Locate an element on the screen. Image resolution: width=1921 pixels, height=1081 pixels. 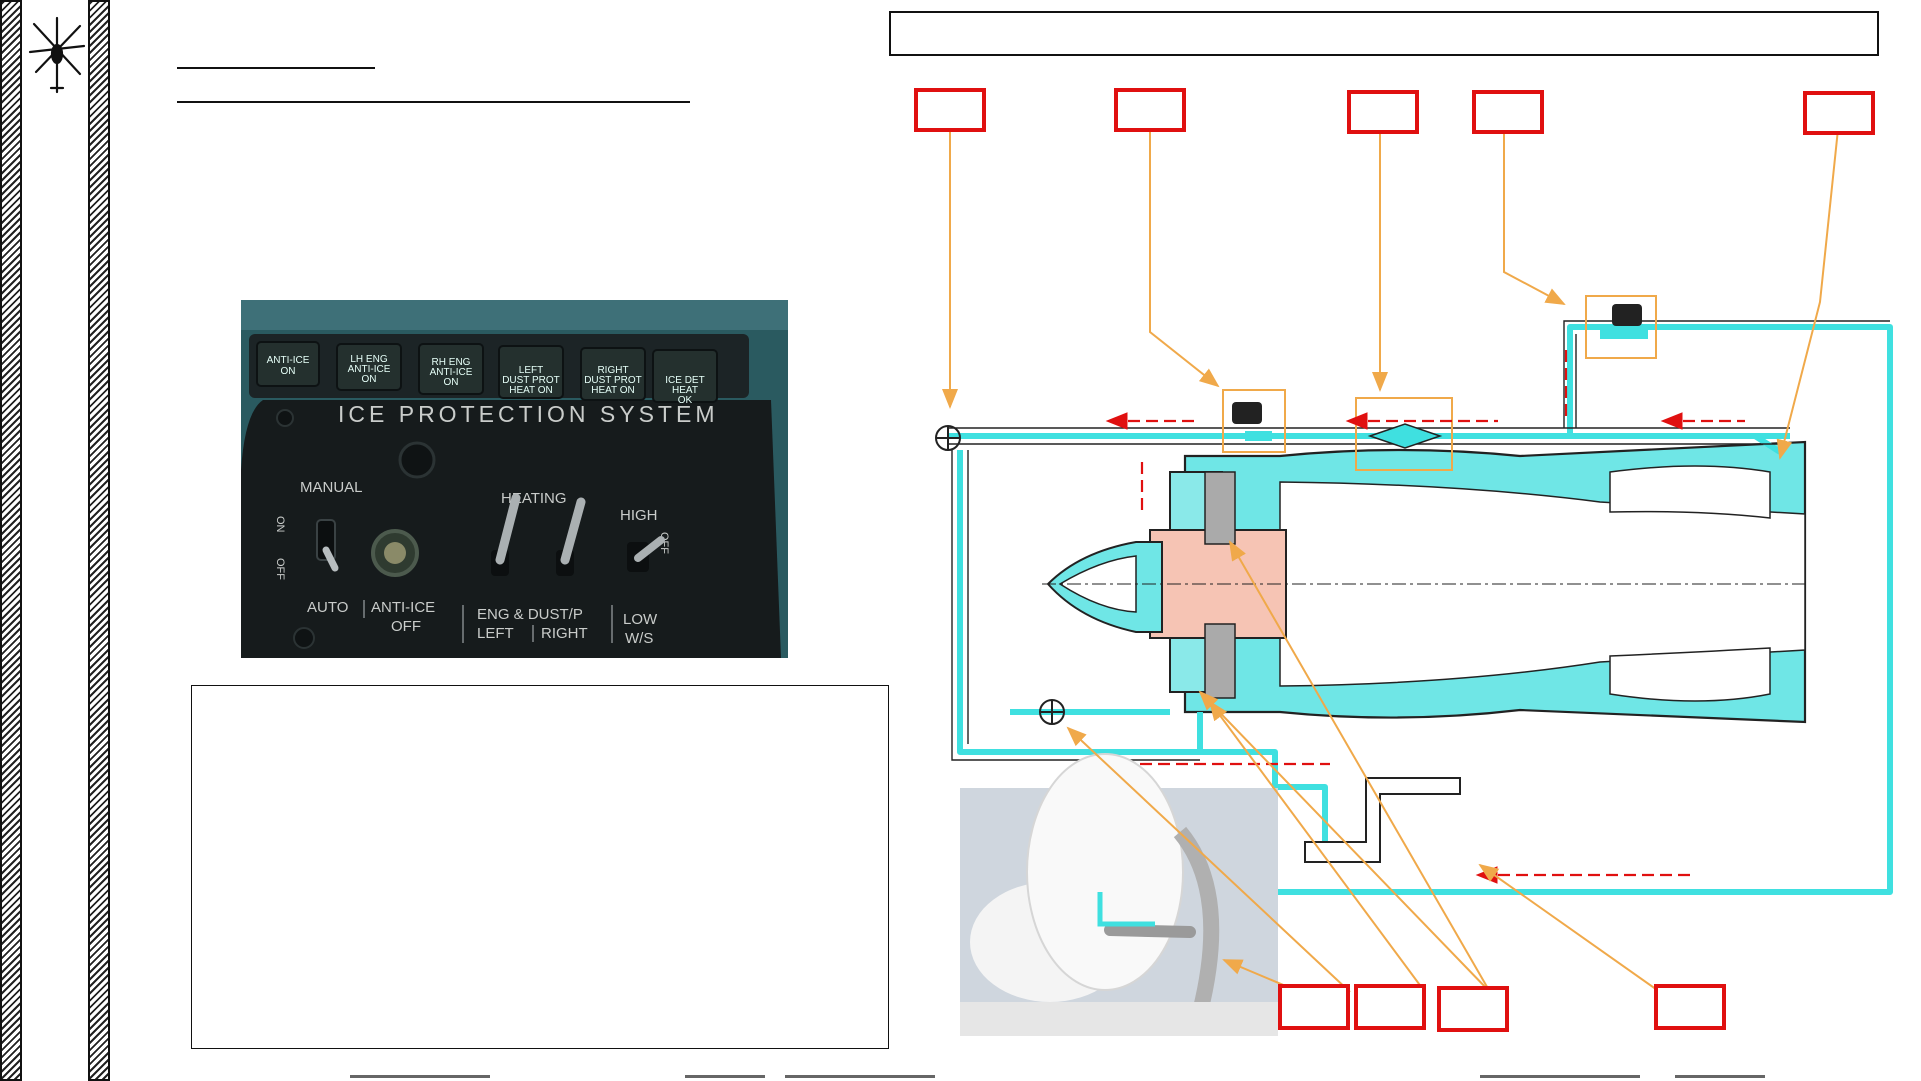
lamp-ice-det-heat-ok: ICE DET HEAT OK is located at coordinates (685, 377).